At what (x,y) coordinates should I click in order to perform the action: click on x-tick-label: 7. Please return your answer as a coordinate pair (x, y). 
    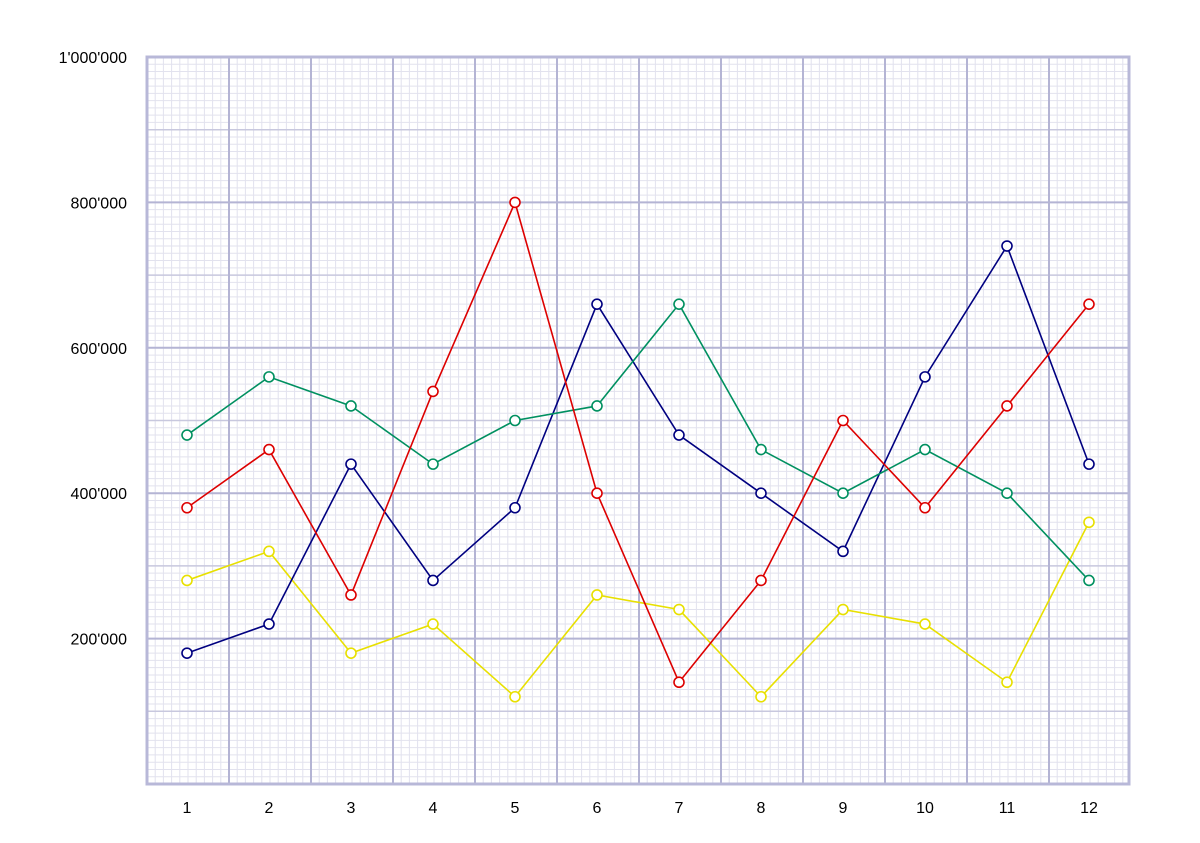
    Looking at the image, I should click on (679, 808).